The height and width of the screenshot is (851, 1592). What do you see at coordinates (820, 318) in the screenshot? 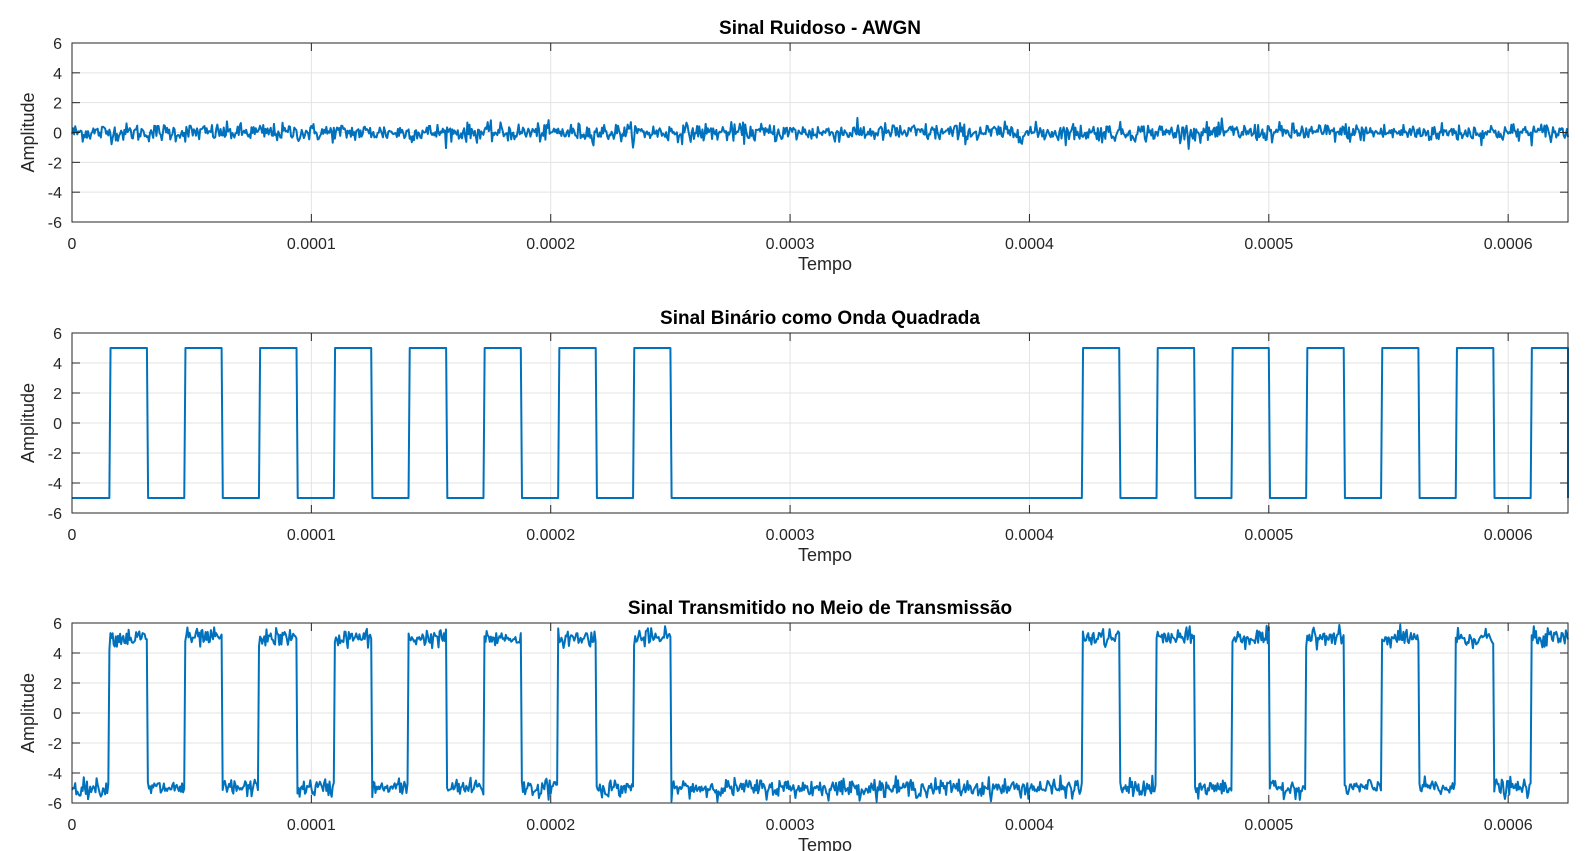
I see `chart-title: Sinal Binário como Onda Quadrada` at bounding box center [820, 318].